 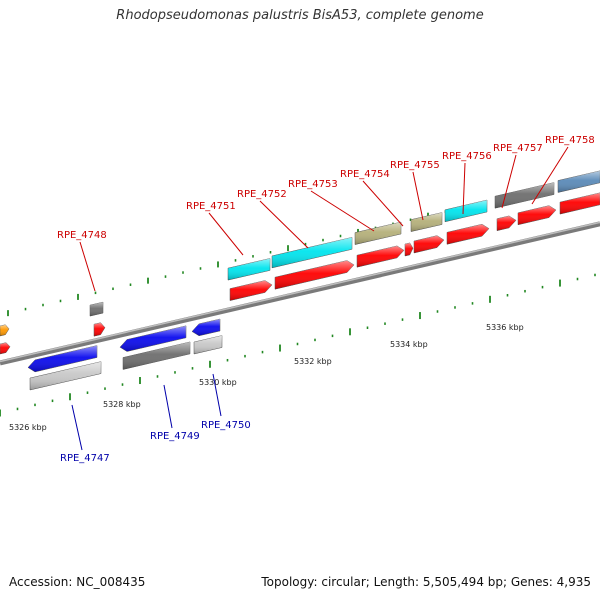 What do you see at coordinates (331, 205) in the screenshot?
I see `gene-label-forward: RPE_4753` at bounding box center [331, 205].